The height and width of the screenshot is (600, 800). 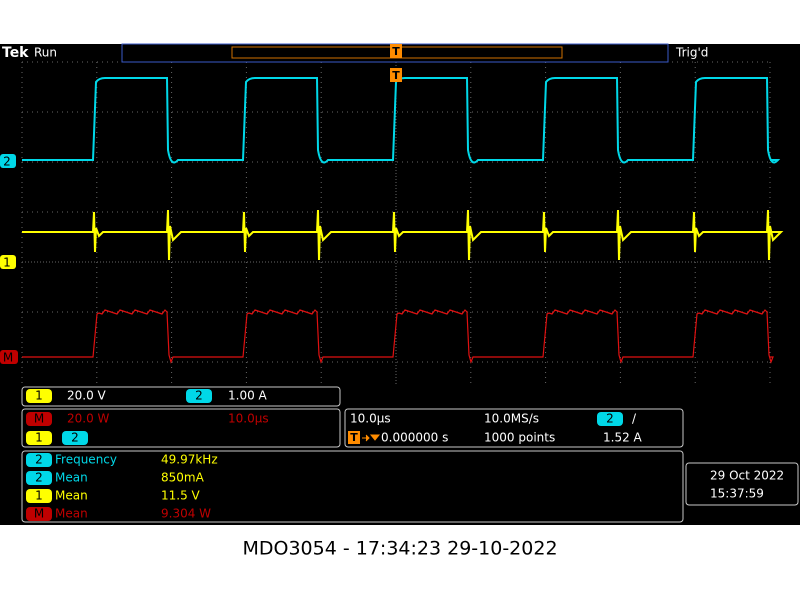 What do you see at coordinates (248, 396) in the screenshot?
I see `ch2-scale: 1.00 A` at bounding box center [248, 396].